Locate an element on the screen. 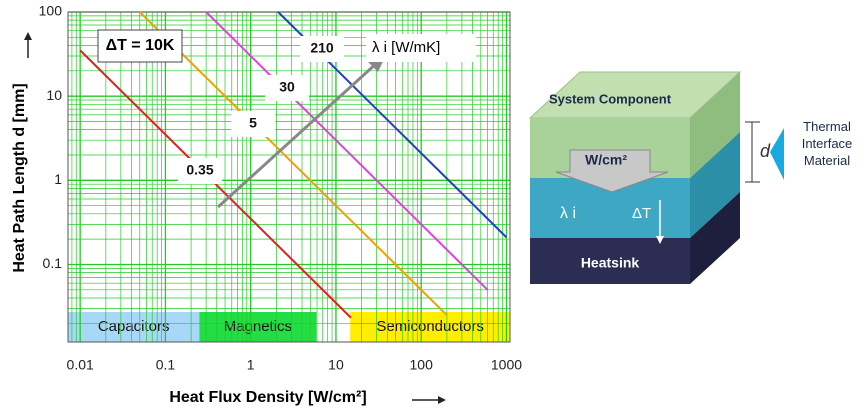  x-tick-label: 1000 is located at coordinates (506, 365).